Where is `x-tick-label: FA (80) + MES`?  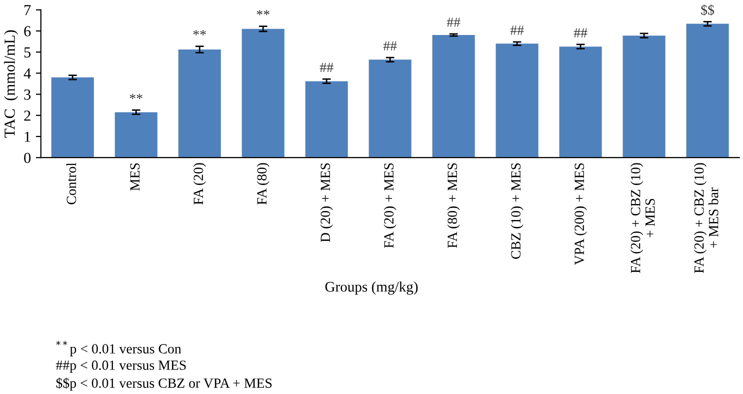 x-tick-label: FA (80) + MES is located at coordinates (453, 205).